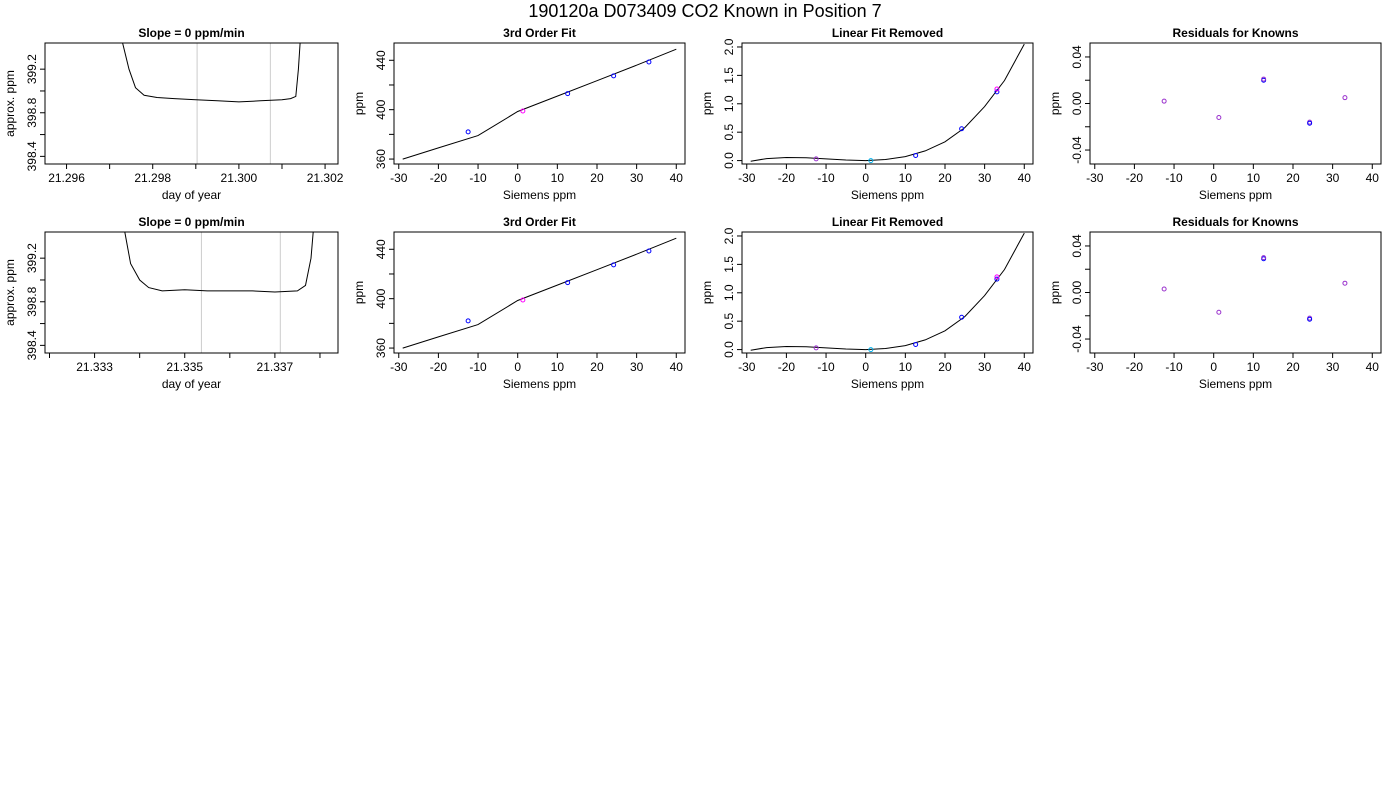  Describe the element at coordinates (381, 298) in the screenshot. I see `y-tick-label: 400` at that location.